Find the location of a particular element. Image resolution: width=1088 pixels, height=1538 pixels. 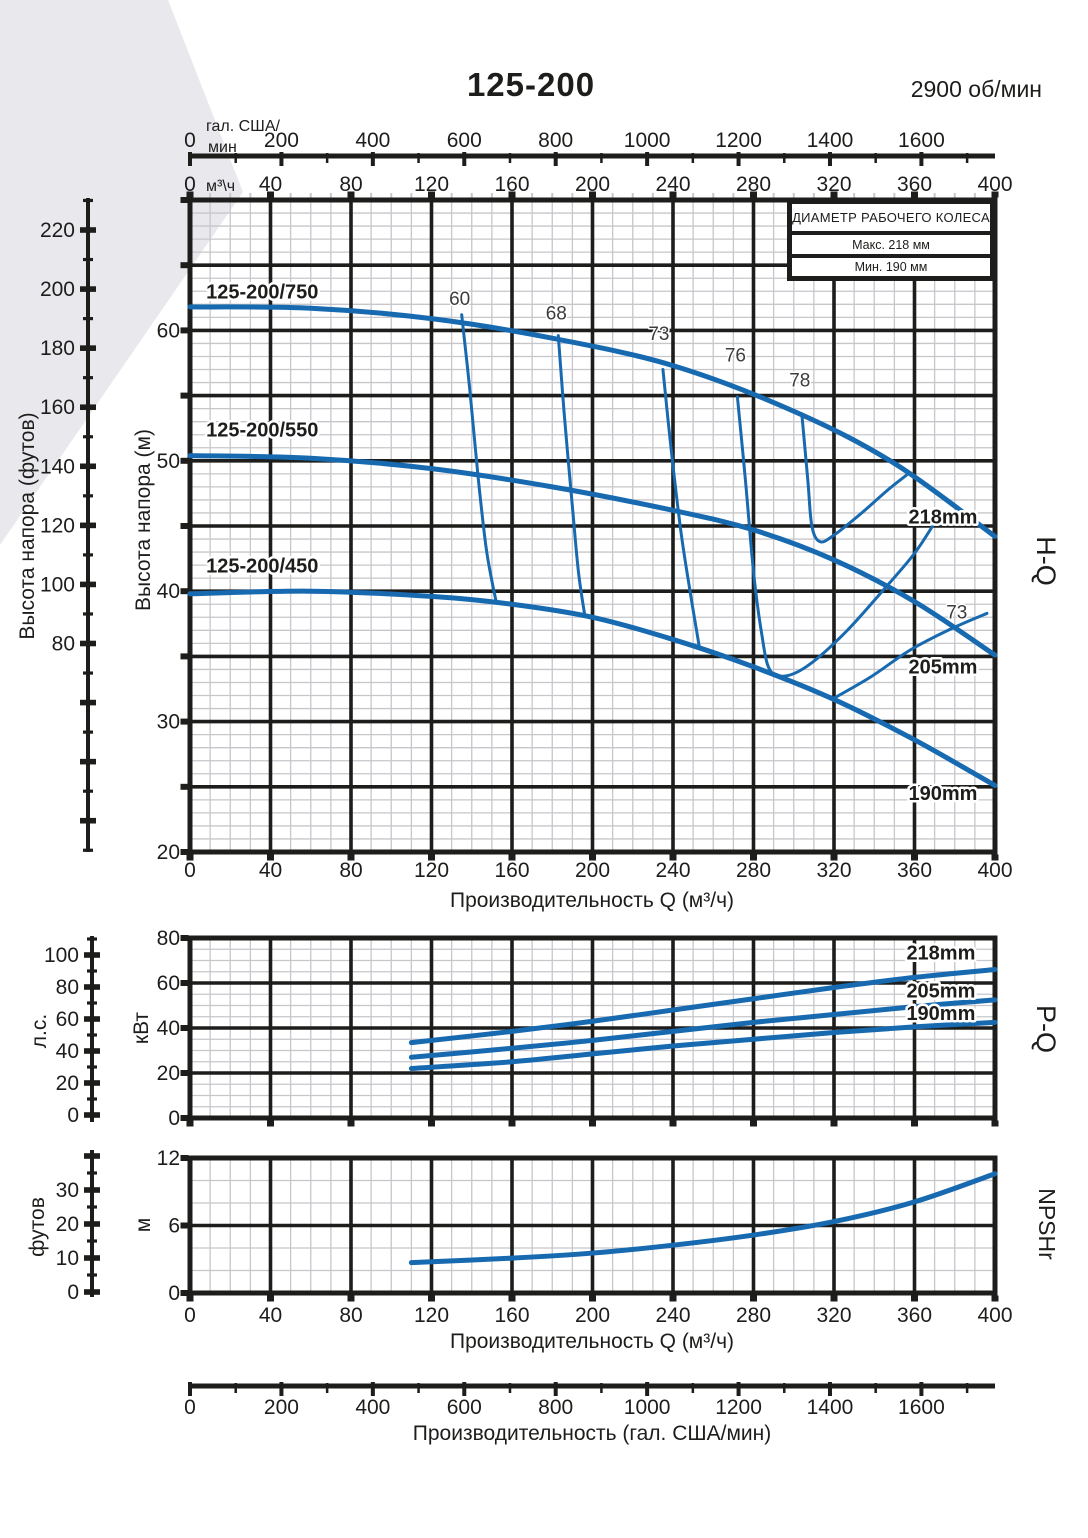

page-title: 125-200 is located at coordinates (531, 84).